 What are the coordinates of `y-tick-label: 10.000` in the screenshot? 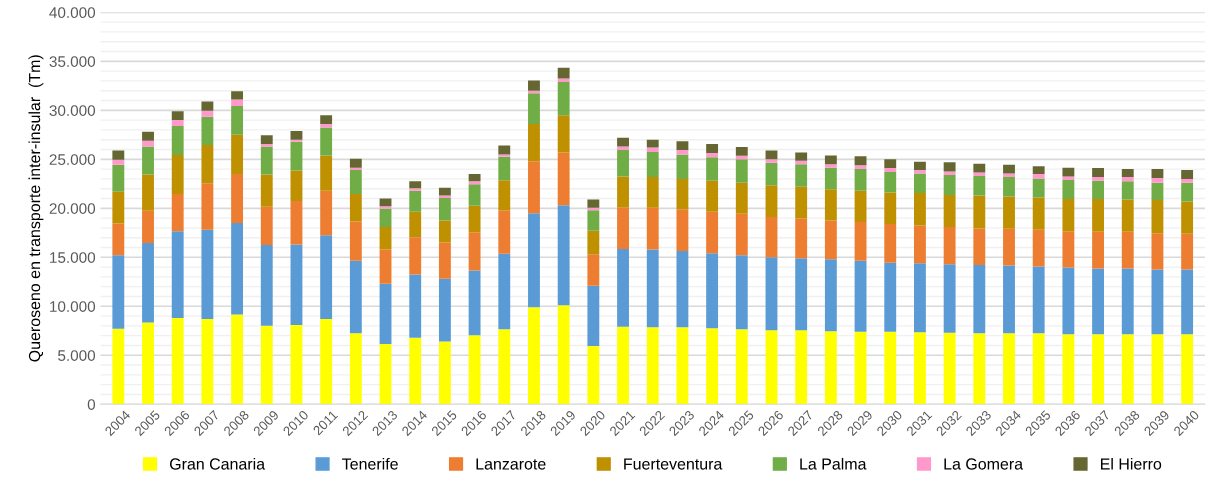 It's located at (73, 306).